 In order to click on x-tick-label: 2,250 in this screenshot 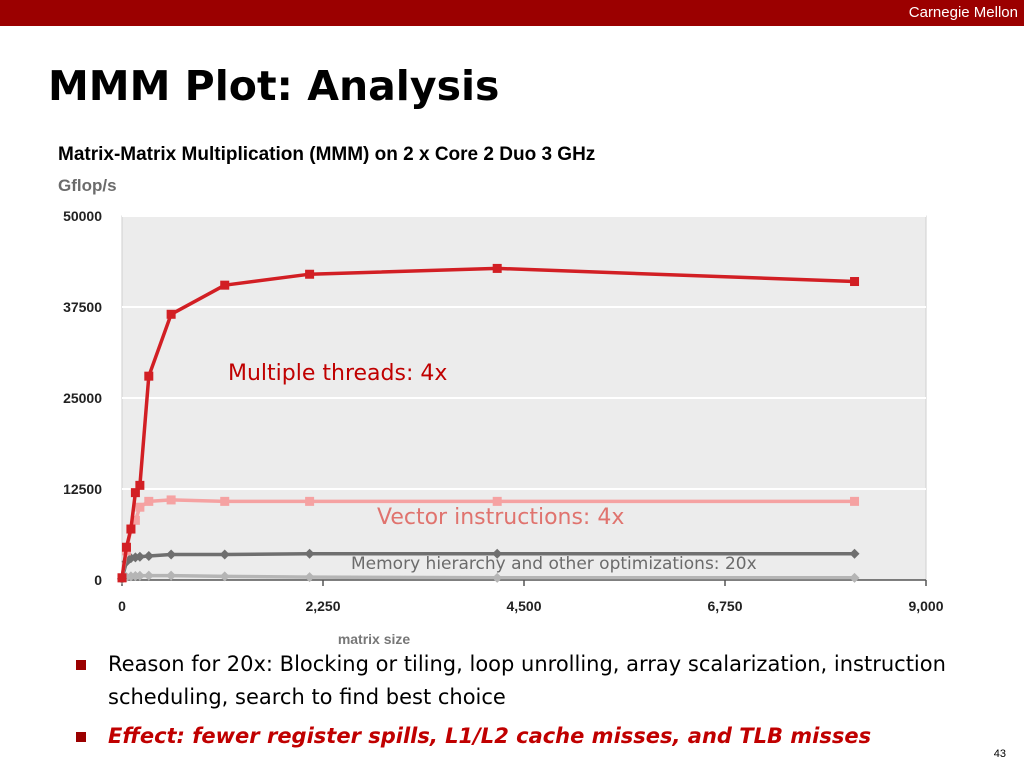, I will do `click(322, 606)`.